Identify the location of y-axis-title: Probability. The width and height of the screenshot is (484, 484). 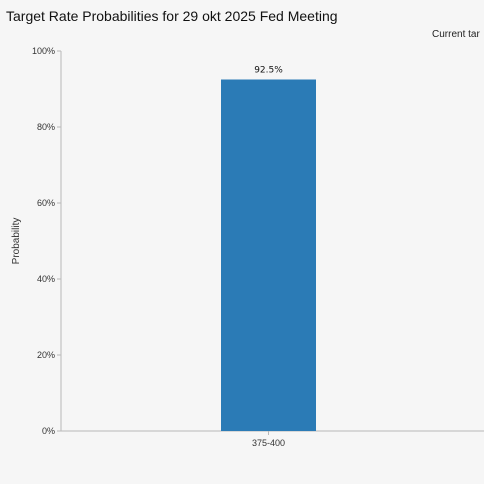
(16, 241).